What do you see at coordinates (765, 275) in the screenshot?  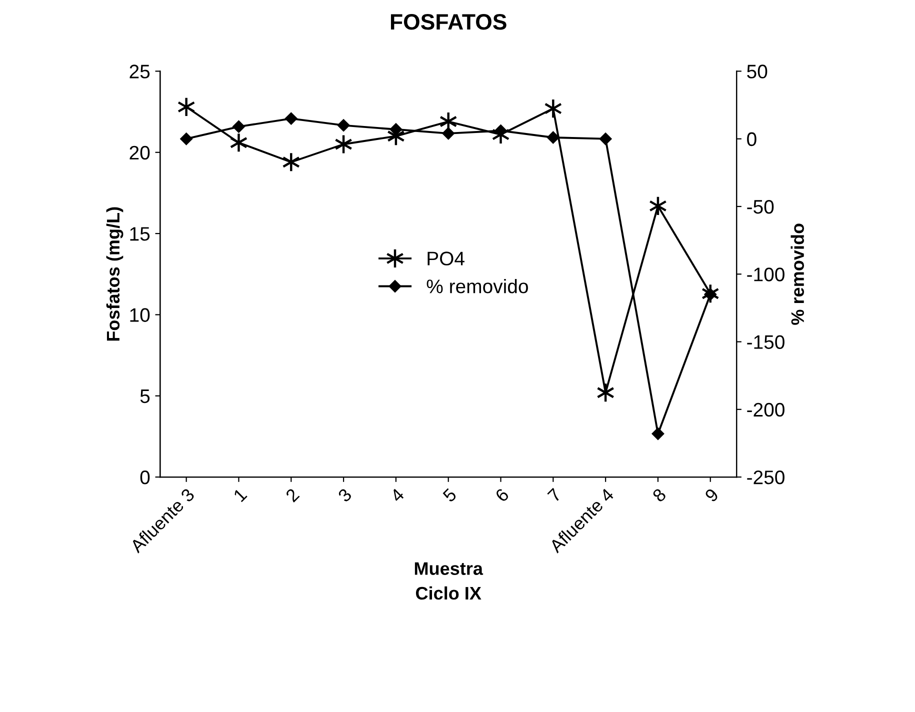 I see `y2-tick-label: -100` at bounding box center [765, 275].